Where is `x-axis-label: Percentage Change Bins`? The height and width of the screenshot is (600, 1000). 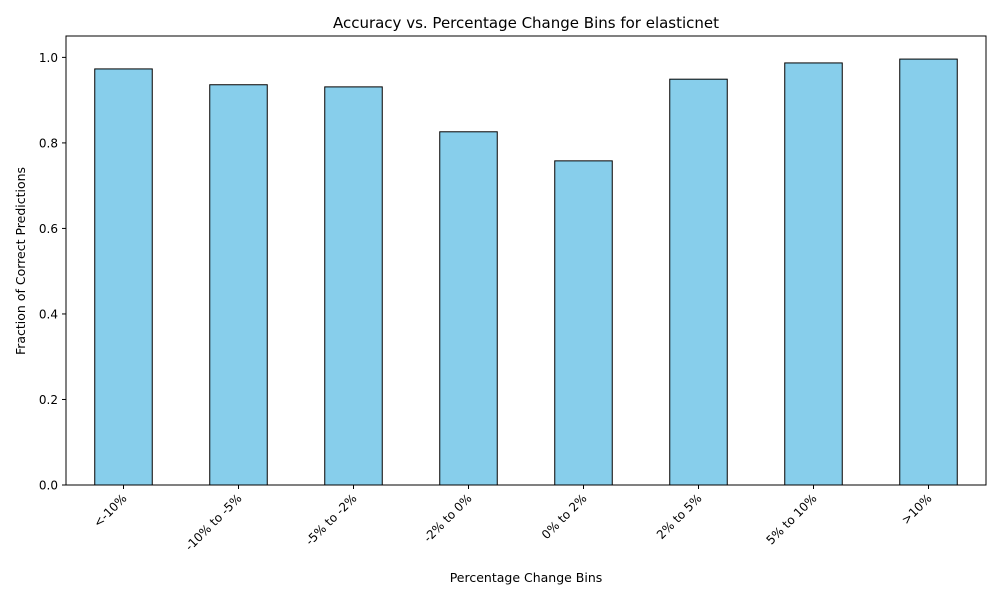
x-axis-label: Percentage Change Bins is located at coordinates (526, 577).